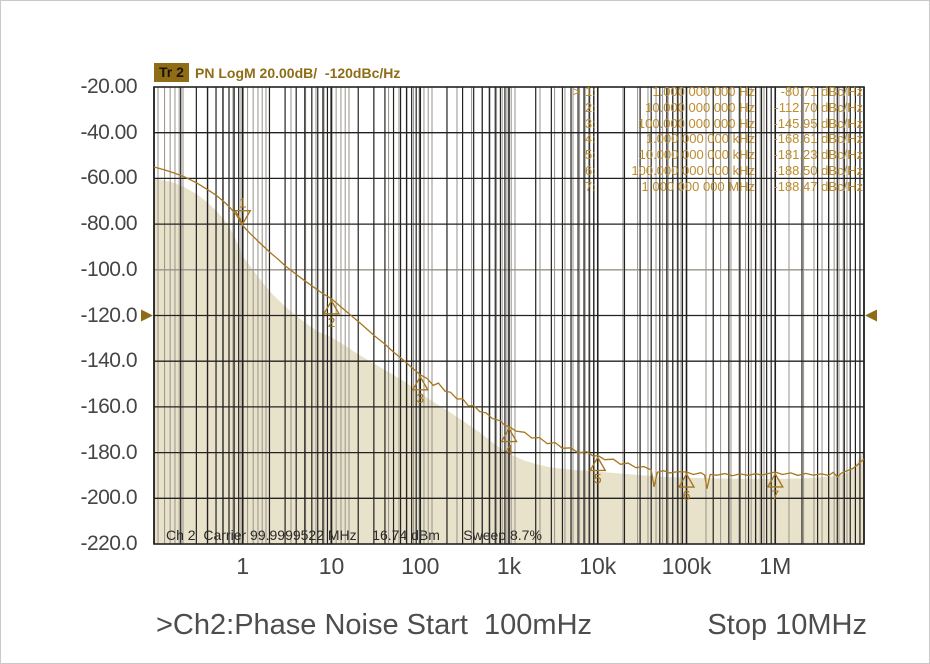  I want to click on x-tick-label: 10k, so click(598, 566).